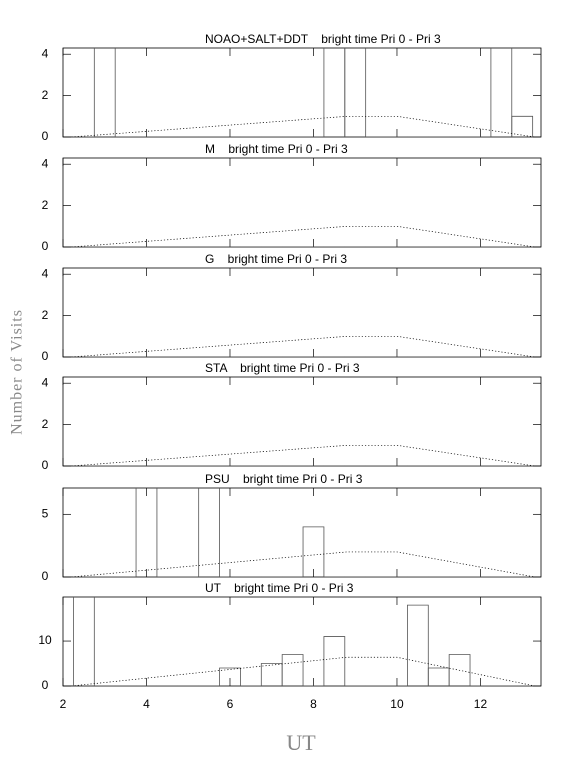 The width and height of the screenshot is (572, 762). What do you see at coordinates (301, 742) in the screenshot?
I see `x-axis-label: UT` at bounding box center [301, 742].